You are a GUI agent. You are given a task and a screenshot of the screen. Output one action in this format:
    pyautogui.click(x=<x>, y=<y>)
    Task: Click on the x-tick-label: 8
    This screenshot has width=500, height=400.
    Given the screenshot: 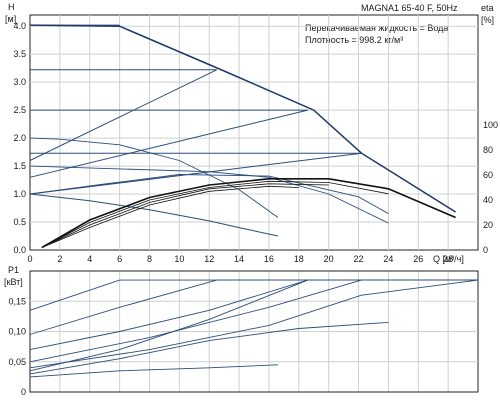 What is the action you would take?
    pyautogui.click(x=149, y=259)
    